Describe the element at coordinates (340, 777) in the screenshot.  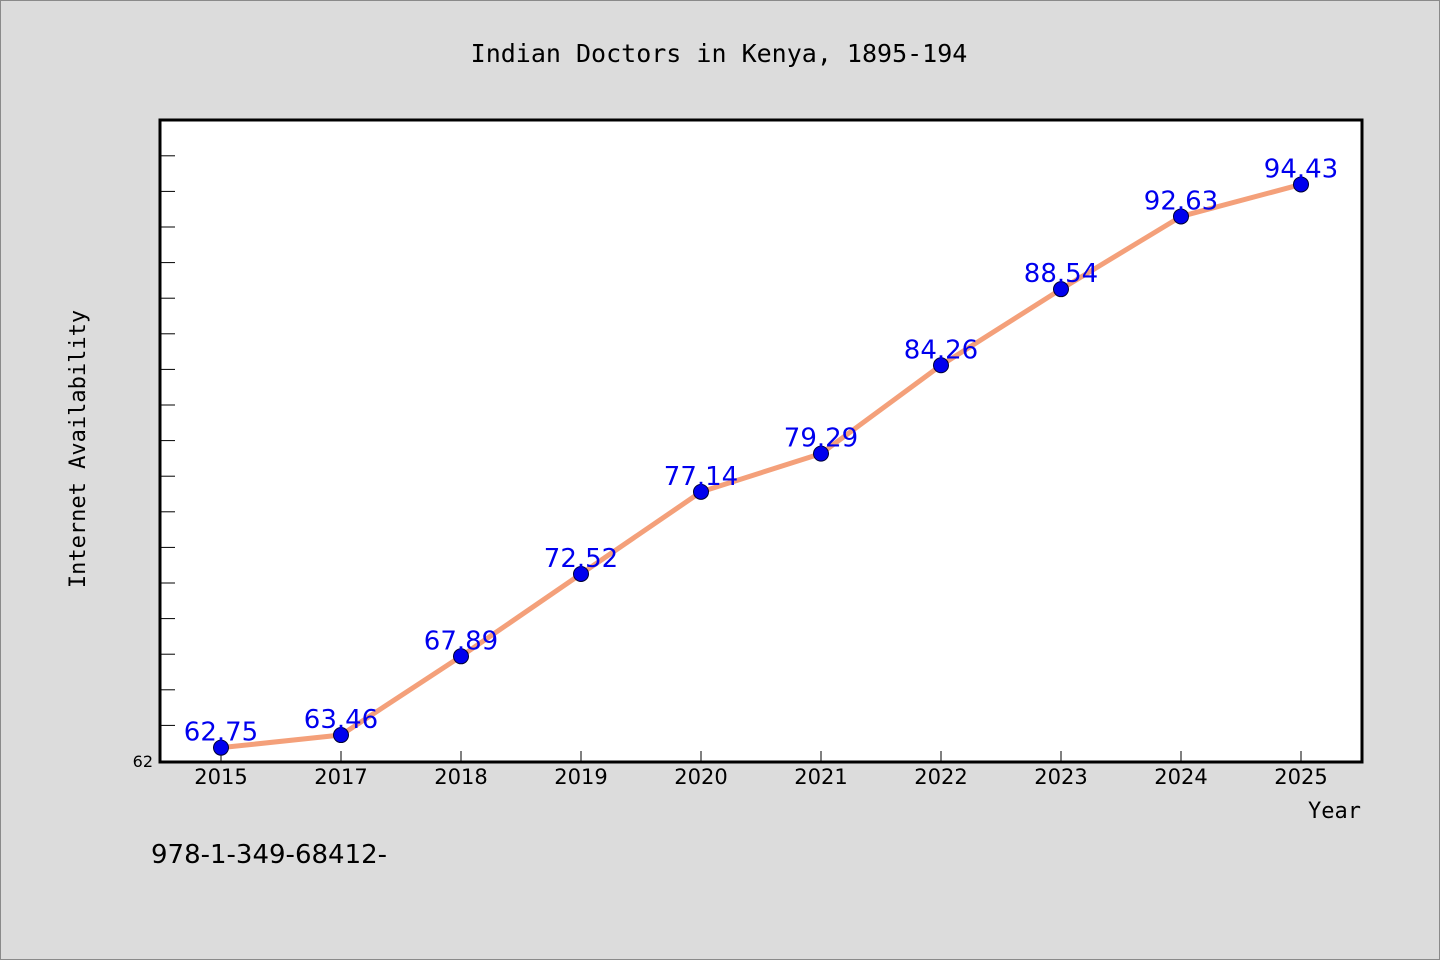
I see `x-tick-label: 2017` at that location.